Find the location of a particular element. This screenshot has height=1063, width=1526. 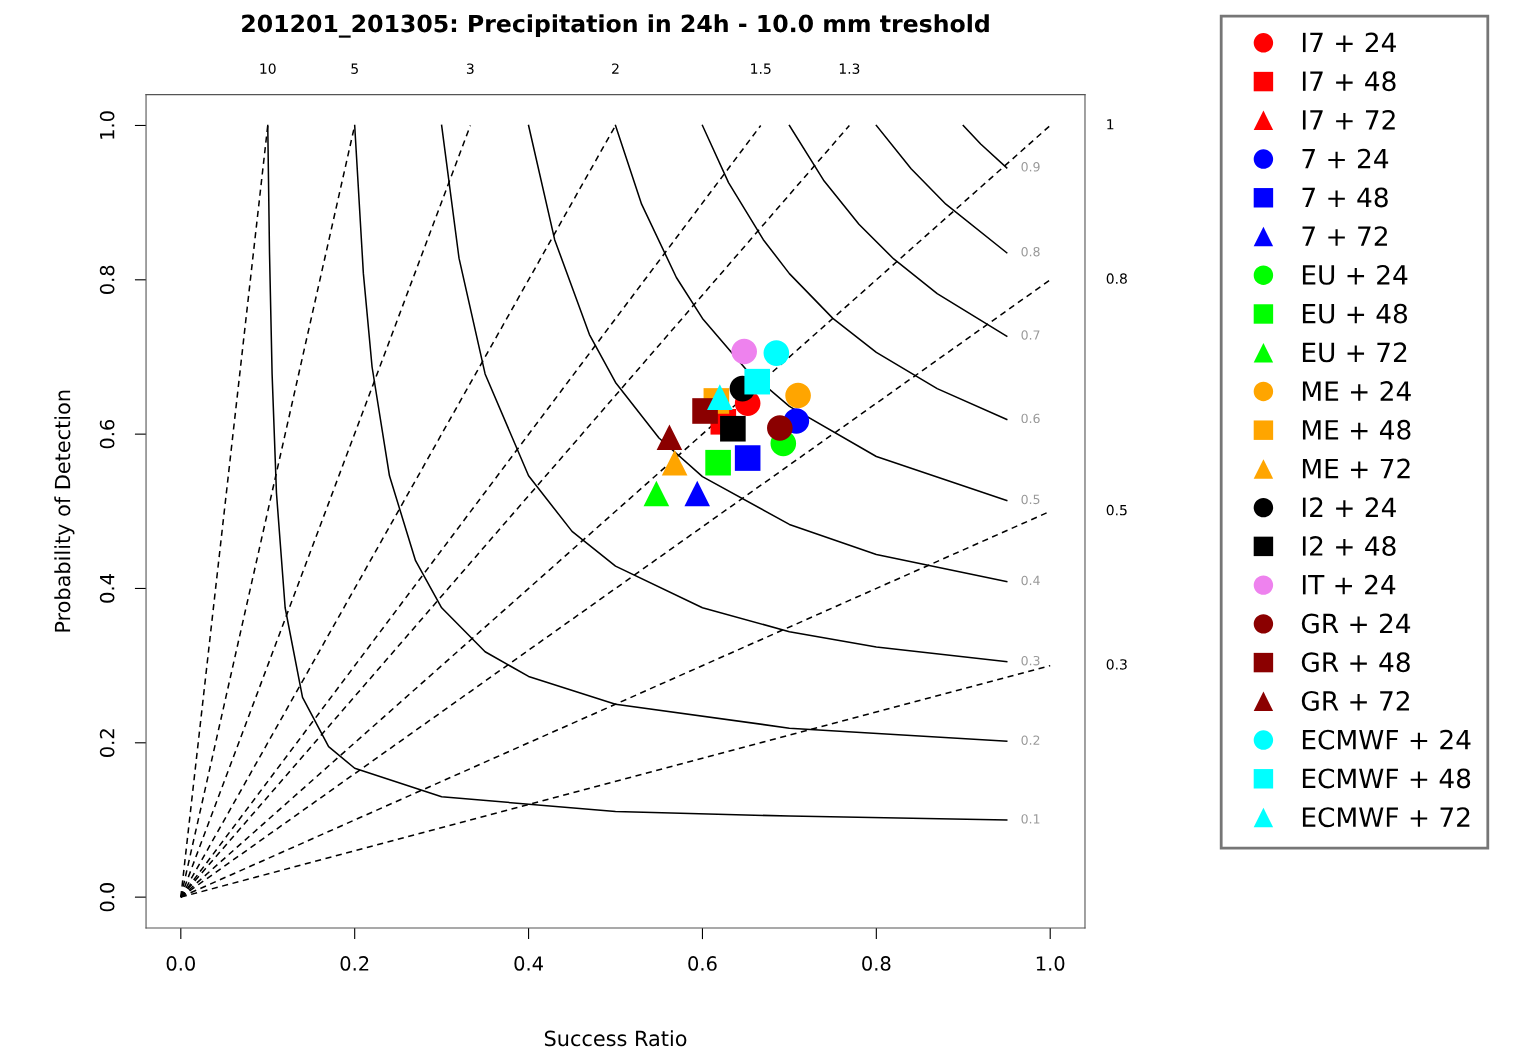

legend-label: ECMWF + 72 is located at coordinates (1386, 817).